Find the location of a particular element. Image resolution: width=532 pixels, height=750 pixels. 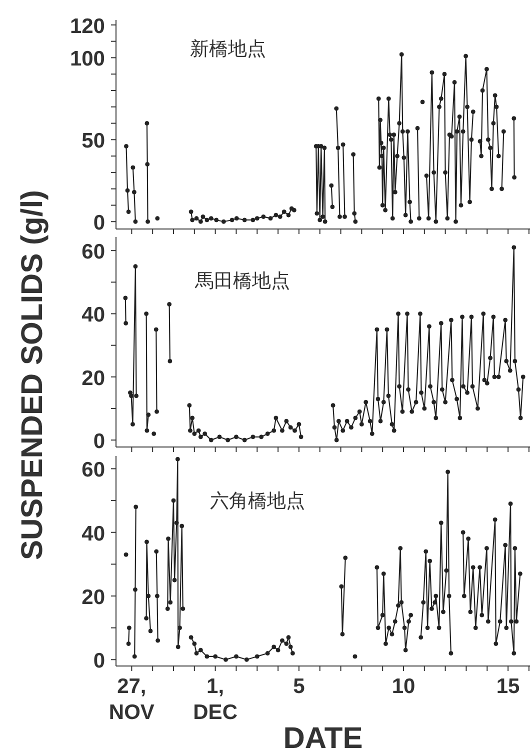

text: 新橋地点 is located at coordinates (228, 49).